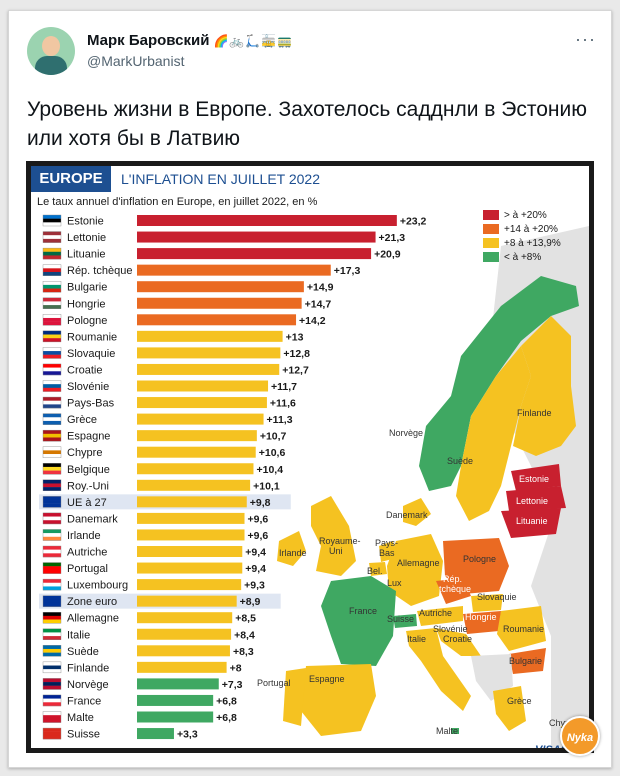 This screenshot has width=620, height=776. Describe the element at coordinates (52, 733) in the screenshot. I see `flag-stripe-suisse` at that location.